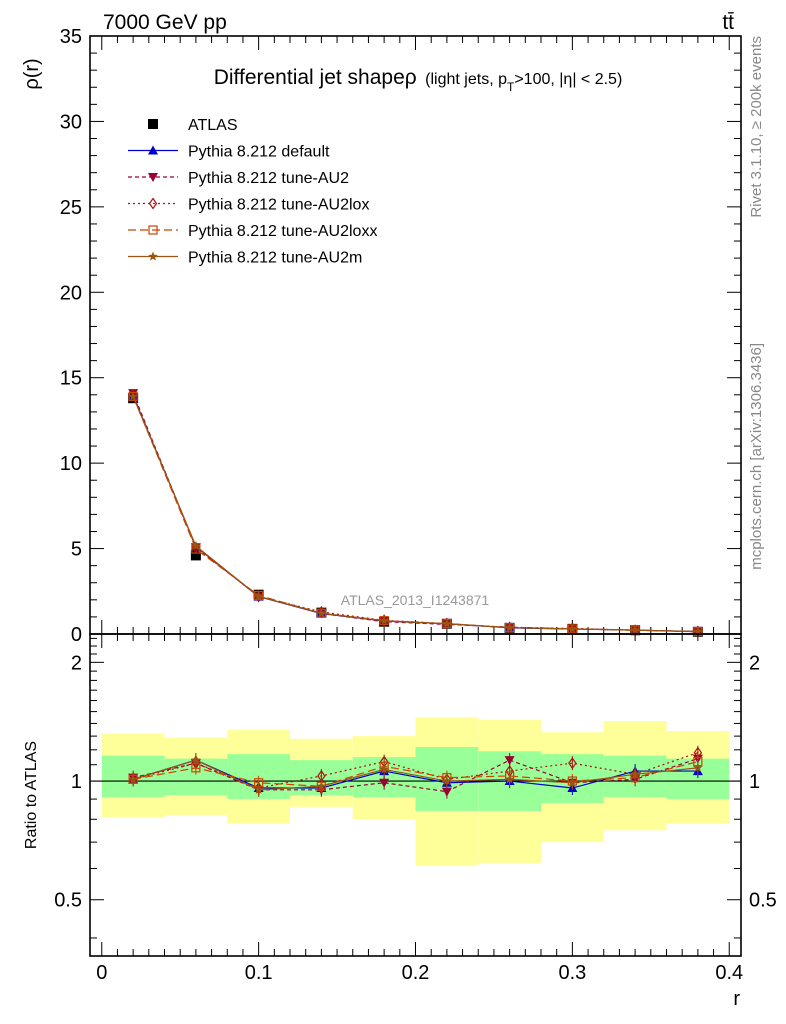  I want to click on main-ytick-label: 25, so click(71, 208).